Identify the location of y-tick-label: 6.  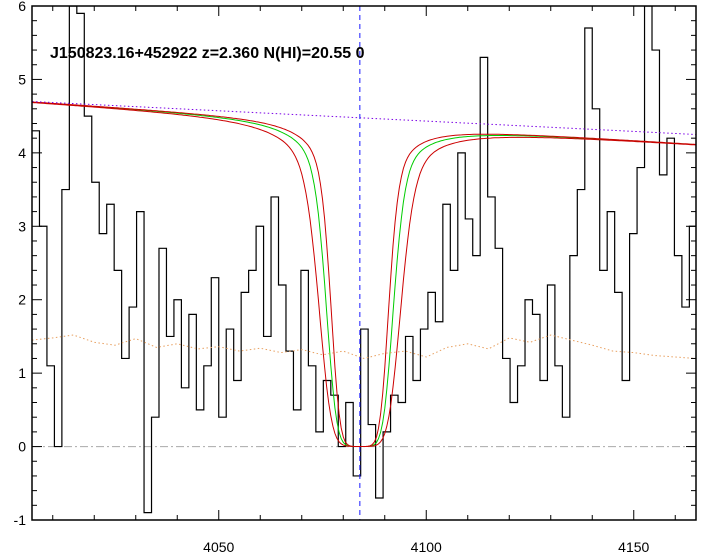
(22, 7).